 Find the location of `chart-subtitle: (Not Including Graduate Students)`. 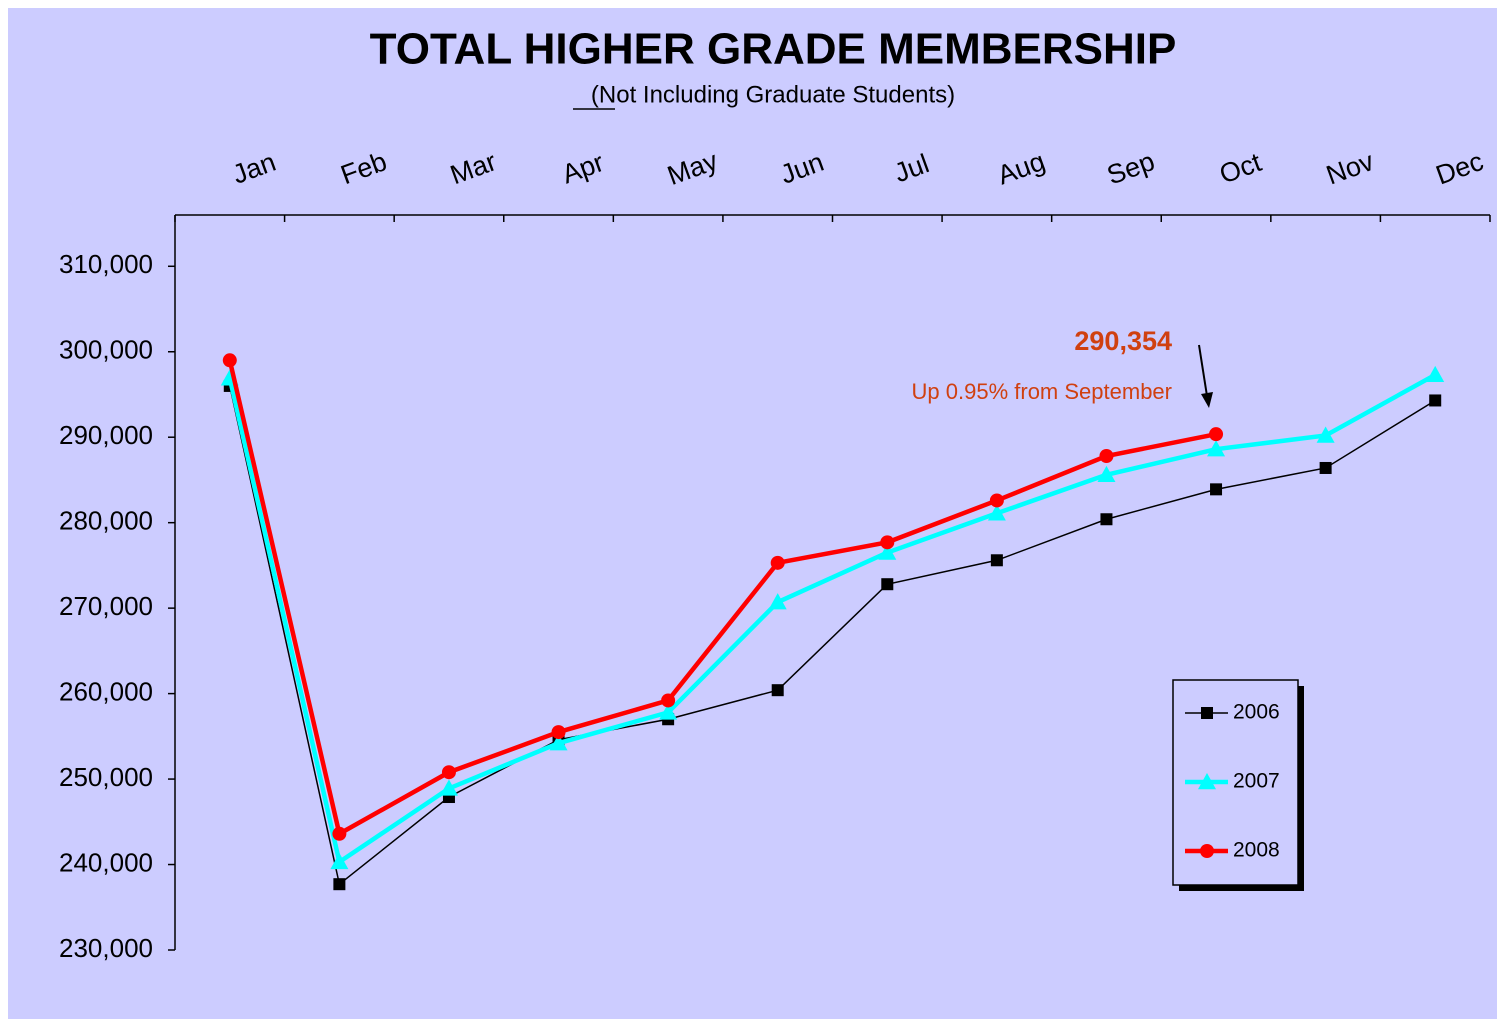

chart-subtitle: (Not Including Graduate Students) is located at coordinates (773, 94).